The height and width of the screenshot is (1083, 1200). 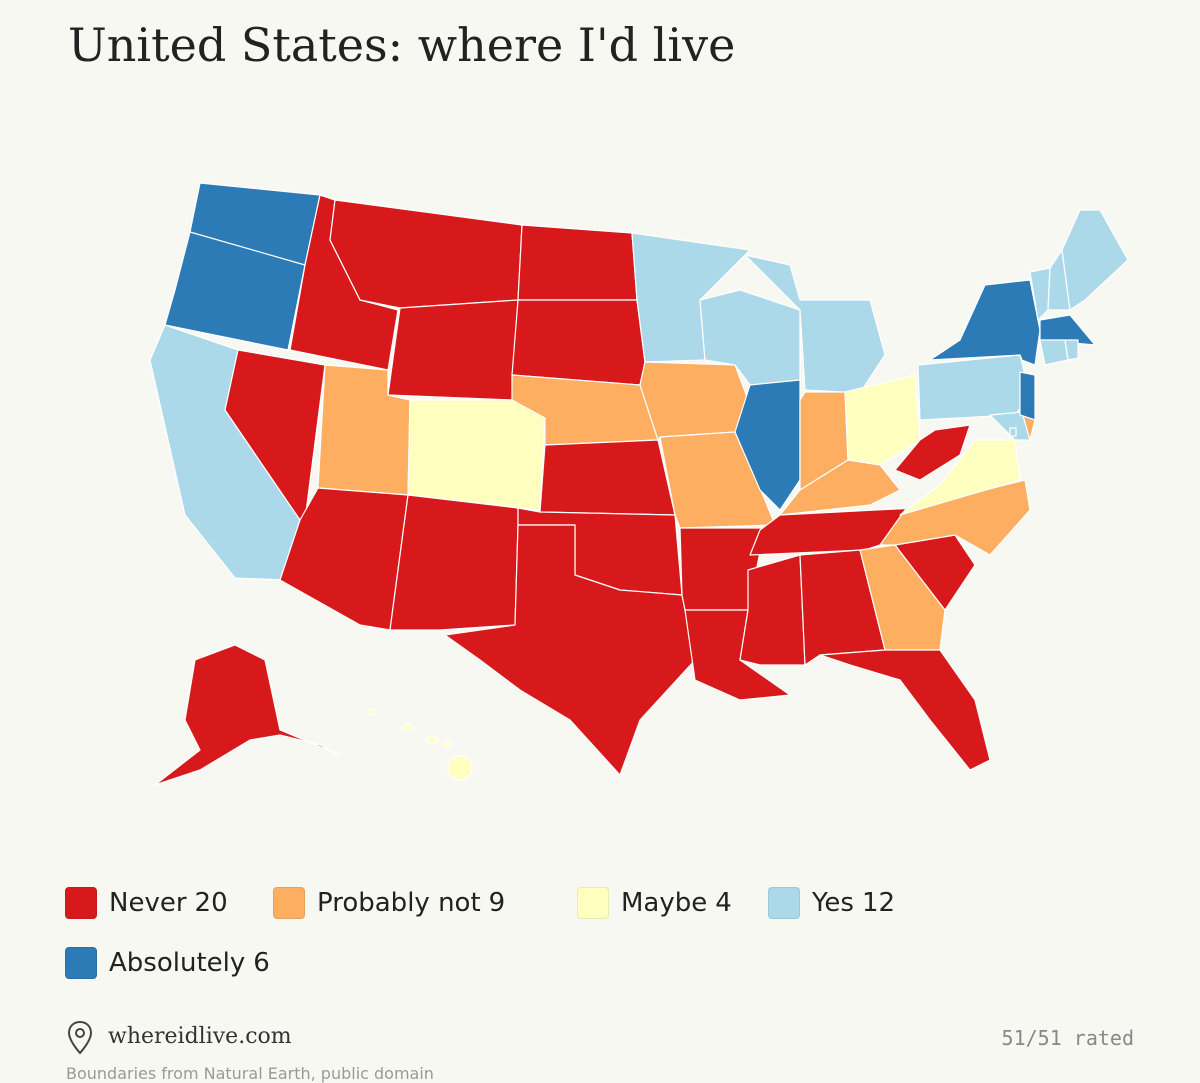 I want to click on legend-count: 12, so click(x=878, y=903).